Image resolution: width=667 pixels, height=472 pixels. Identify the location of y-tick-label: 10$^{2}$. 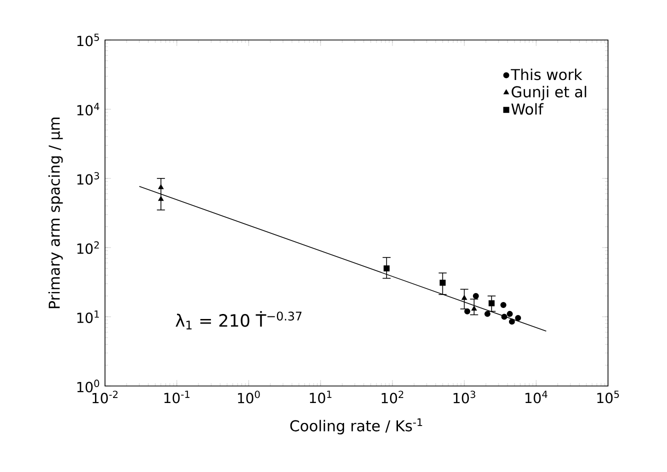
(88, 247).